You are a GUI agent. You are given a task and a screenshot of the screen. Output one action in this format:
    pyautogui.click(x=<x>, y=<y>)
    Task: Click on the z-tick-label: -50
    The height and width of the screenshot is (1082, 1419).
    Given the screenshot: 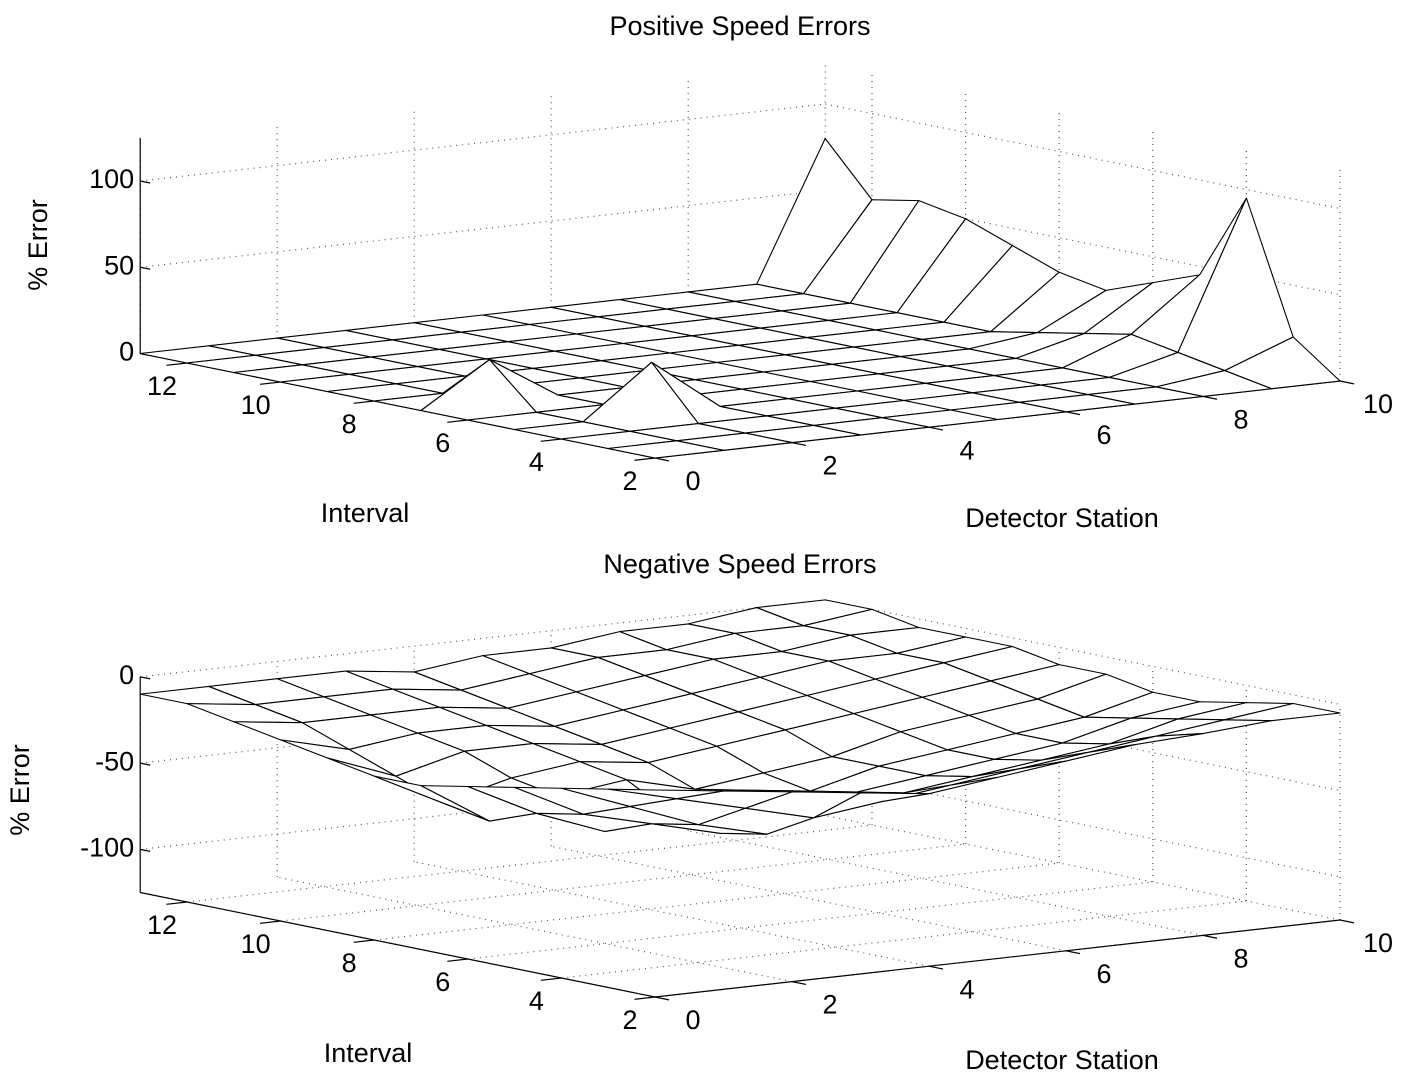 What is the action you would take?
    pyautogui.click(x=114, y=761)
    